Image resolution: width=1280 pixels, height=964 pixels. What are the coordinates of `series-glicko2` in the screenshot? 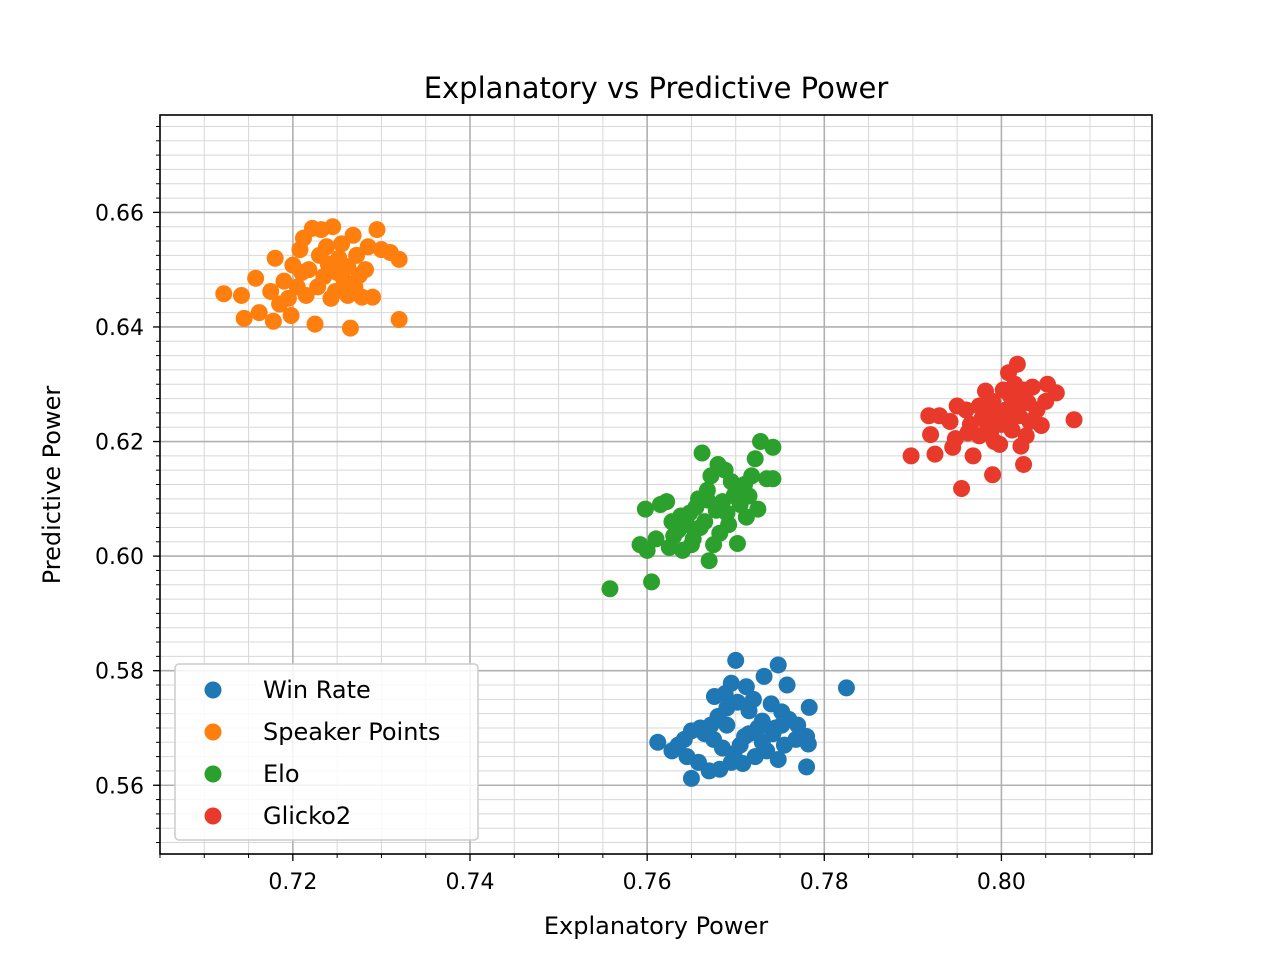 It's located at (992, 426).